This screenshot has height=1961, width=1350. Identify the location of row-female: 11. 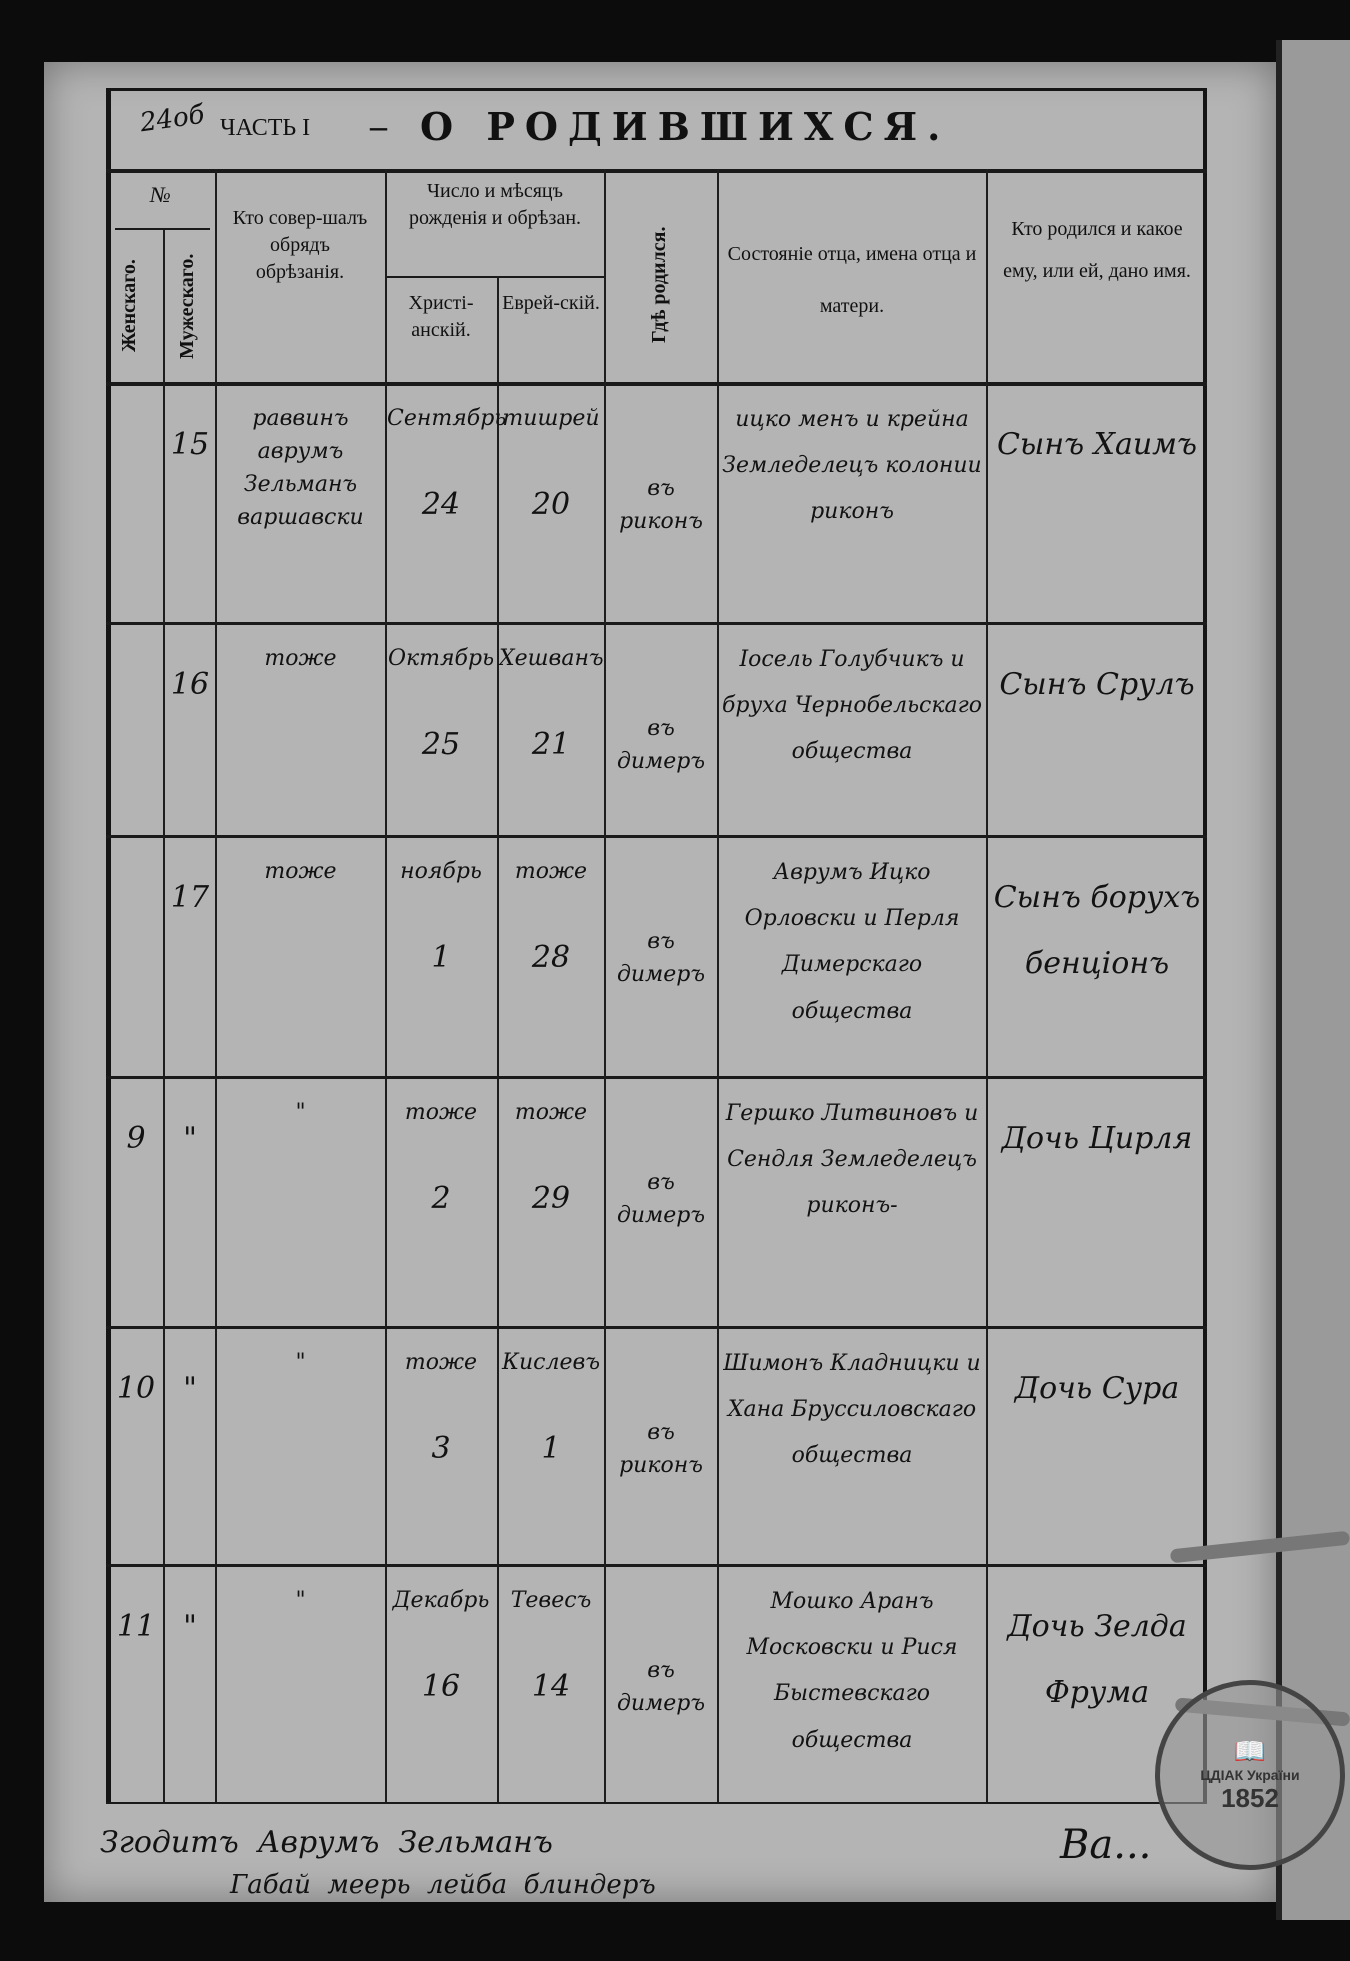
(136, 1626).